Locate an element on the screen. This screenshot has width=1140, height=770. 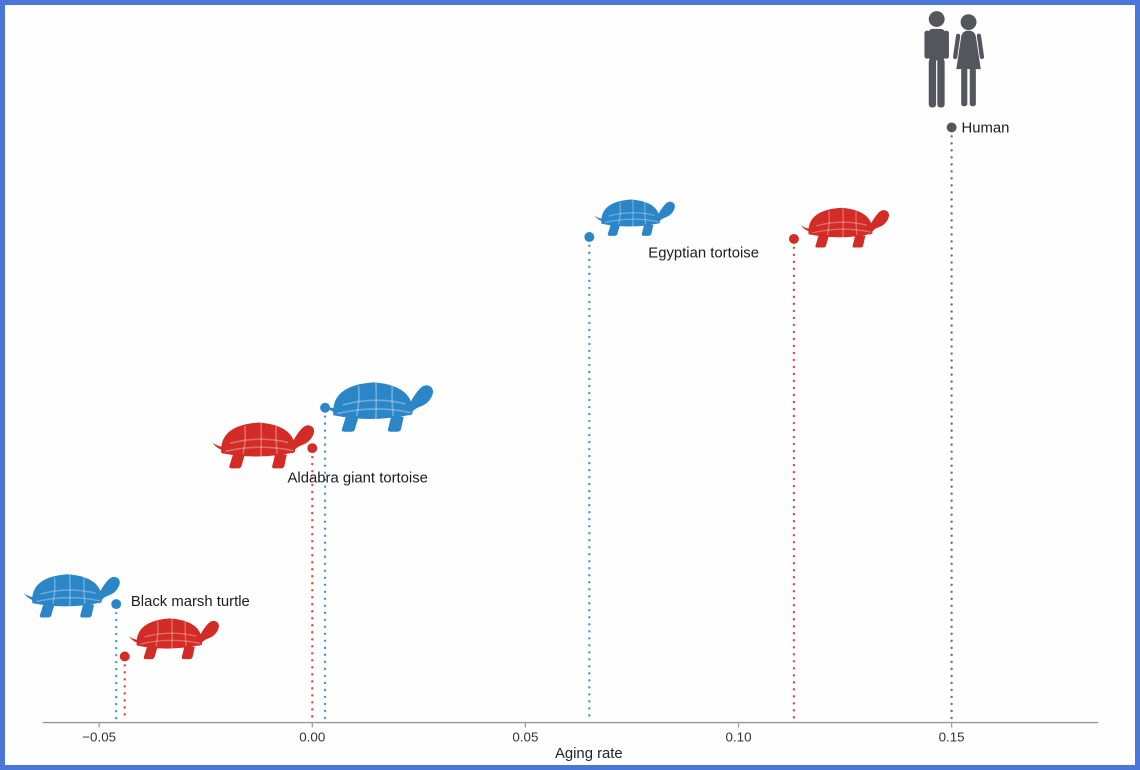
egyptian-tortoise-red-icon is located at coordinates (845, 228).